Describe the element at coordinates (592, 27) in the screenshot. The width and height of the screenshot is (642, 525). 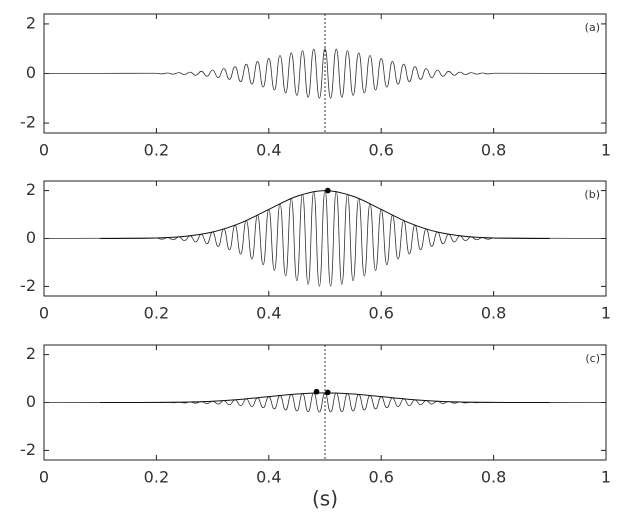
I see `panel-label: (a)` at that location.